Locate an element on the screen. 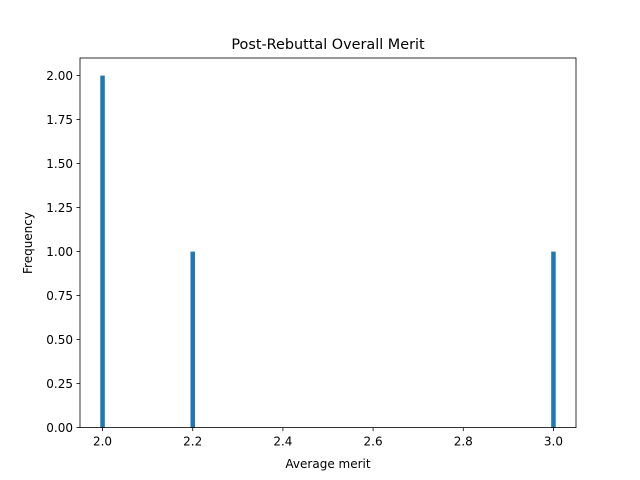 This screenshot has width=640, height=480. y-tick-label: 0.50 is located at coordinates (59, 340).